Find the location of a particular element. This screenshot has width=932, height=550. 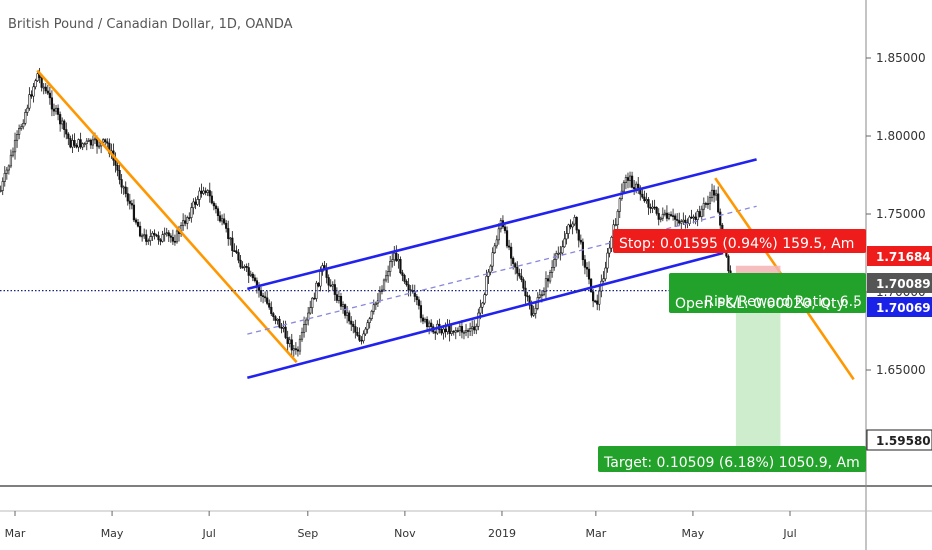

x-tick-label: May is located at coordinates (693, 533).